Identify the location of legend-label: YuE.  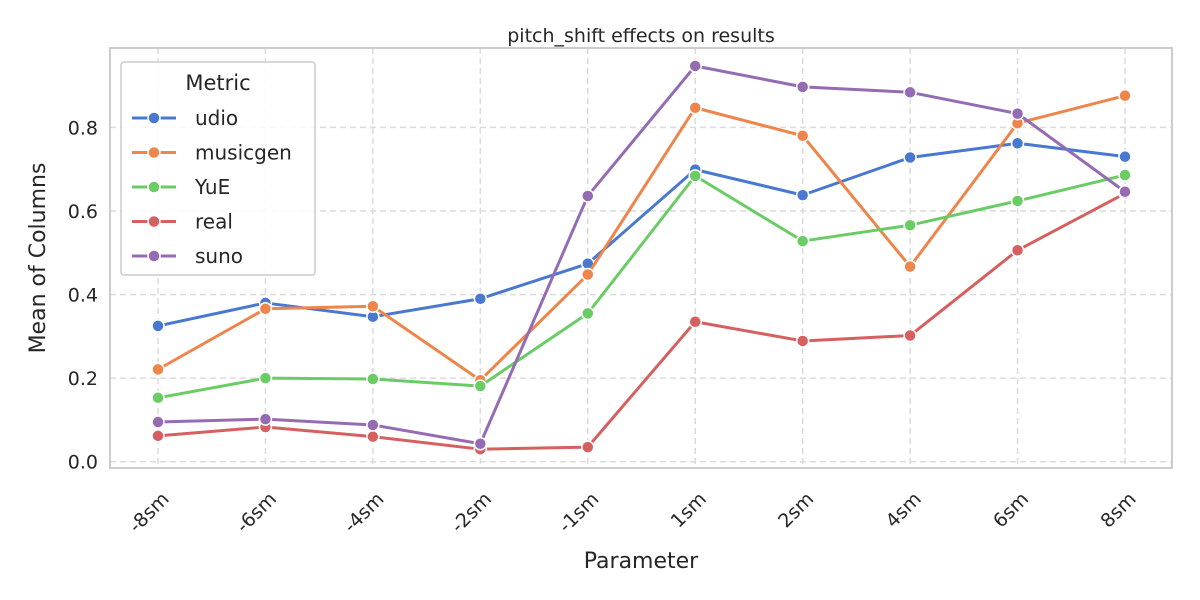
(212, 187).